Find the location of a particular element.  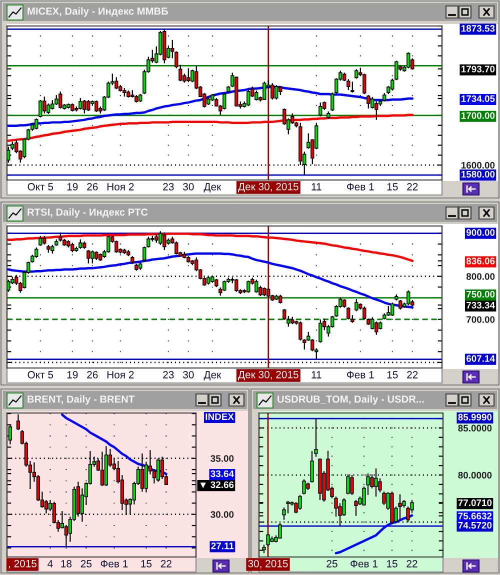

x-tick-label: 30 is located at coordinates (188, 374).